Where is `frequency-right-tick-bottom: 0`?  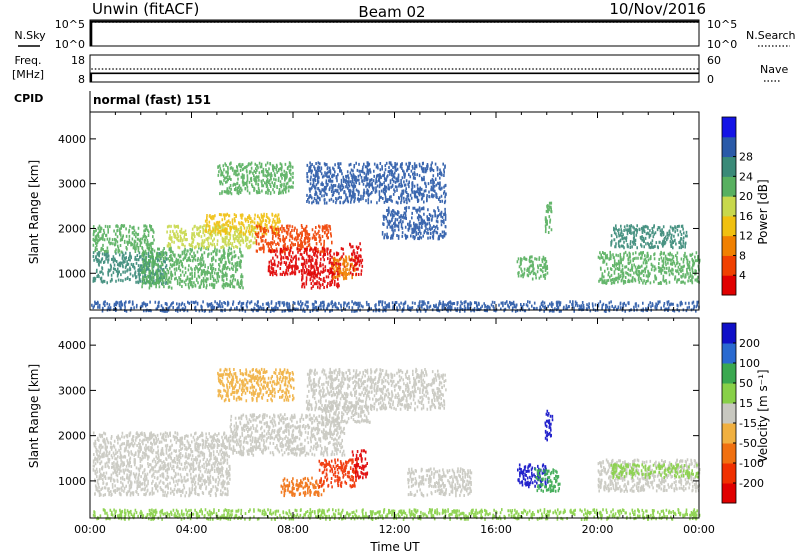
frequency-right-tick-bottom: 0 is located at coordinates (710, 79).